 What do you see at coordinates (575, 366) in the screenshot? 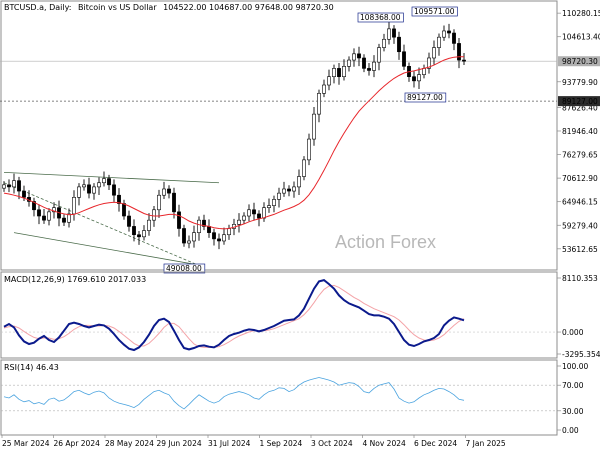
I see `rsi-tick-label: 100.00` at bounding box center [575, 366].